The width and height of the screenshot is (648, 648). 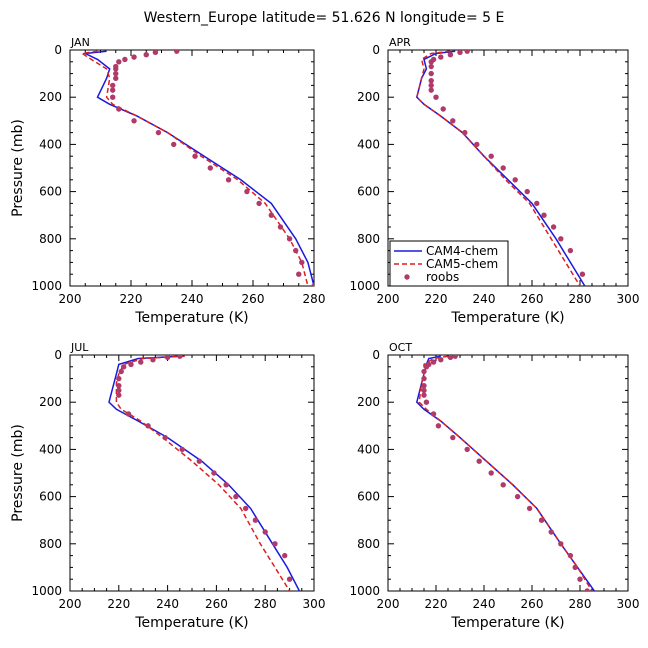 I want to click on y-tick-label: 1000, so click(x=46, y=286).